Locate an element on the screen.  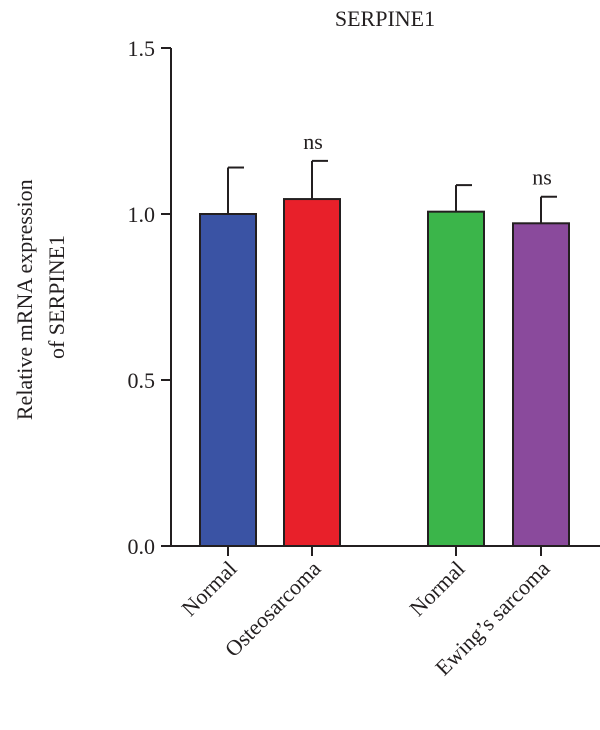
y-tick-label: 0.0 is located at coordinates (142, 546).